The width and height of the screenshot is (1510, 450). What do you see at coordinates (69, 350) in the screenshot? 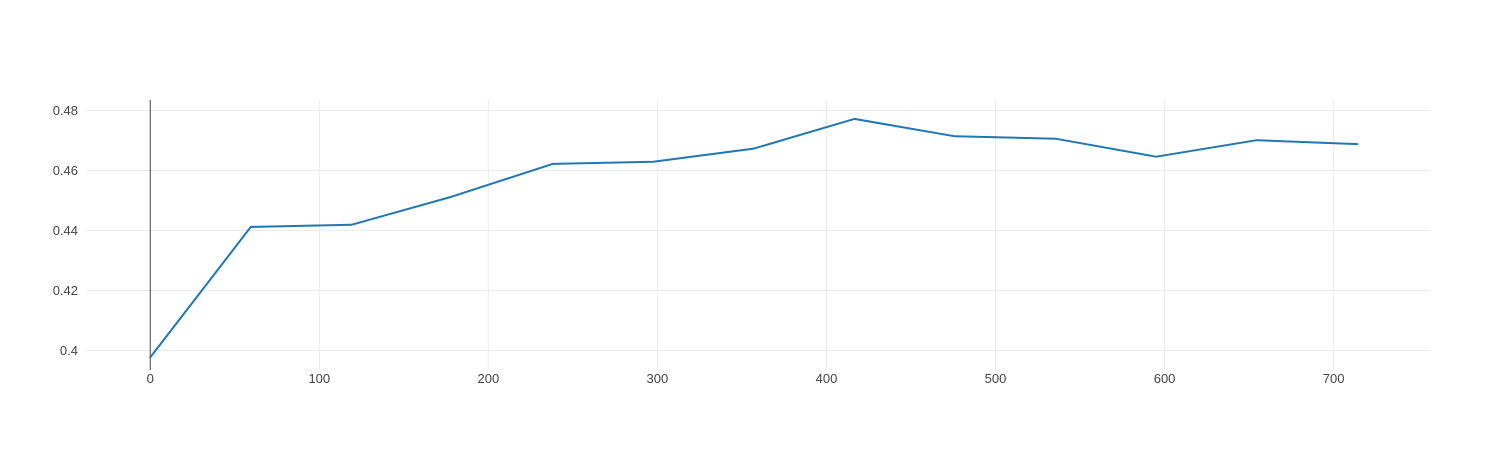
I see `y-tick-label-0: 0.4` at bounding box center [69, 350].